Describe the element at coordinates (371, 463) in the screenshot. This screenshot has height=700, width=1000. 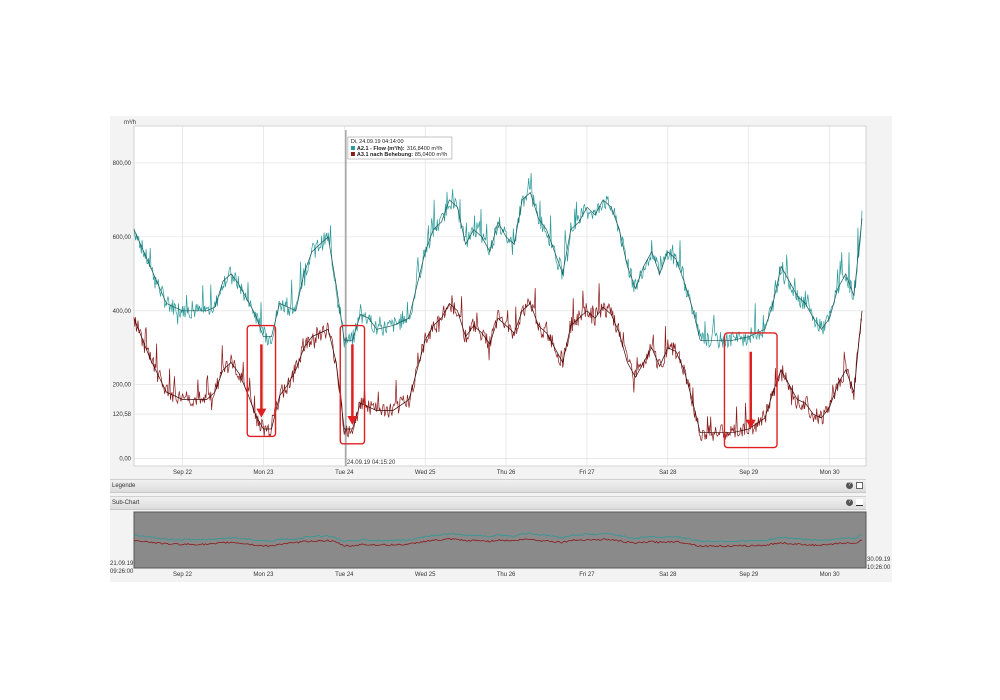
I see `crosshair-label: 24.09.19 04:15:20` at that location.